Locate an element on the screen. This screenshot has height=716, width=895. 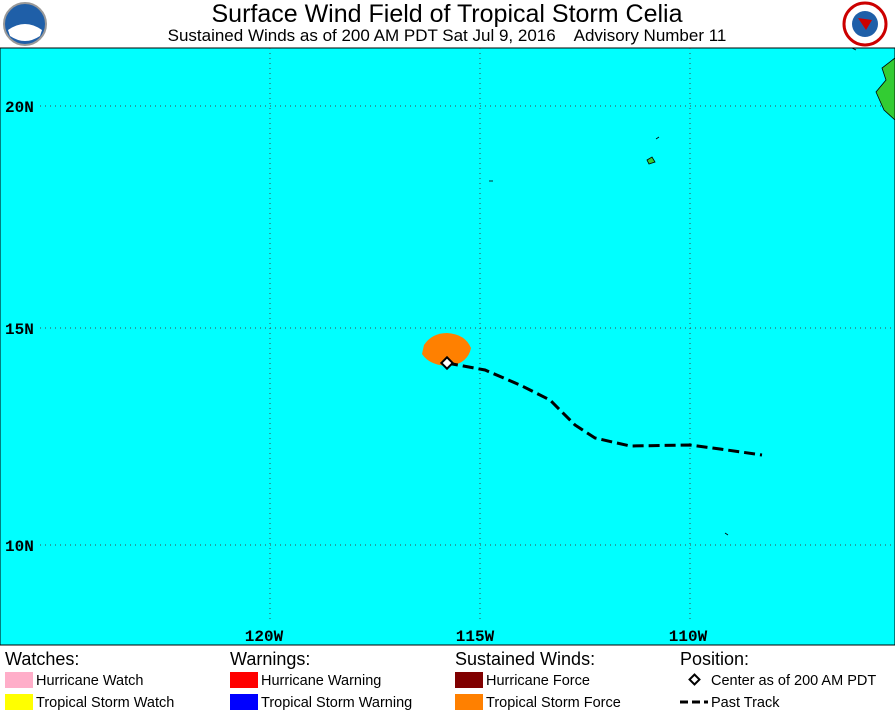
noaa-logo is located at coordinates (25, 24).